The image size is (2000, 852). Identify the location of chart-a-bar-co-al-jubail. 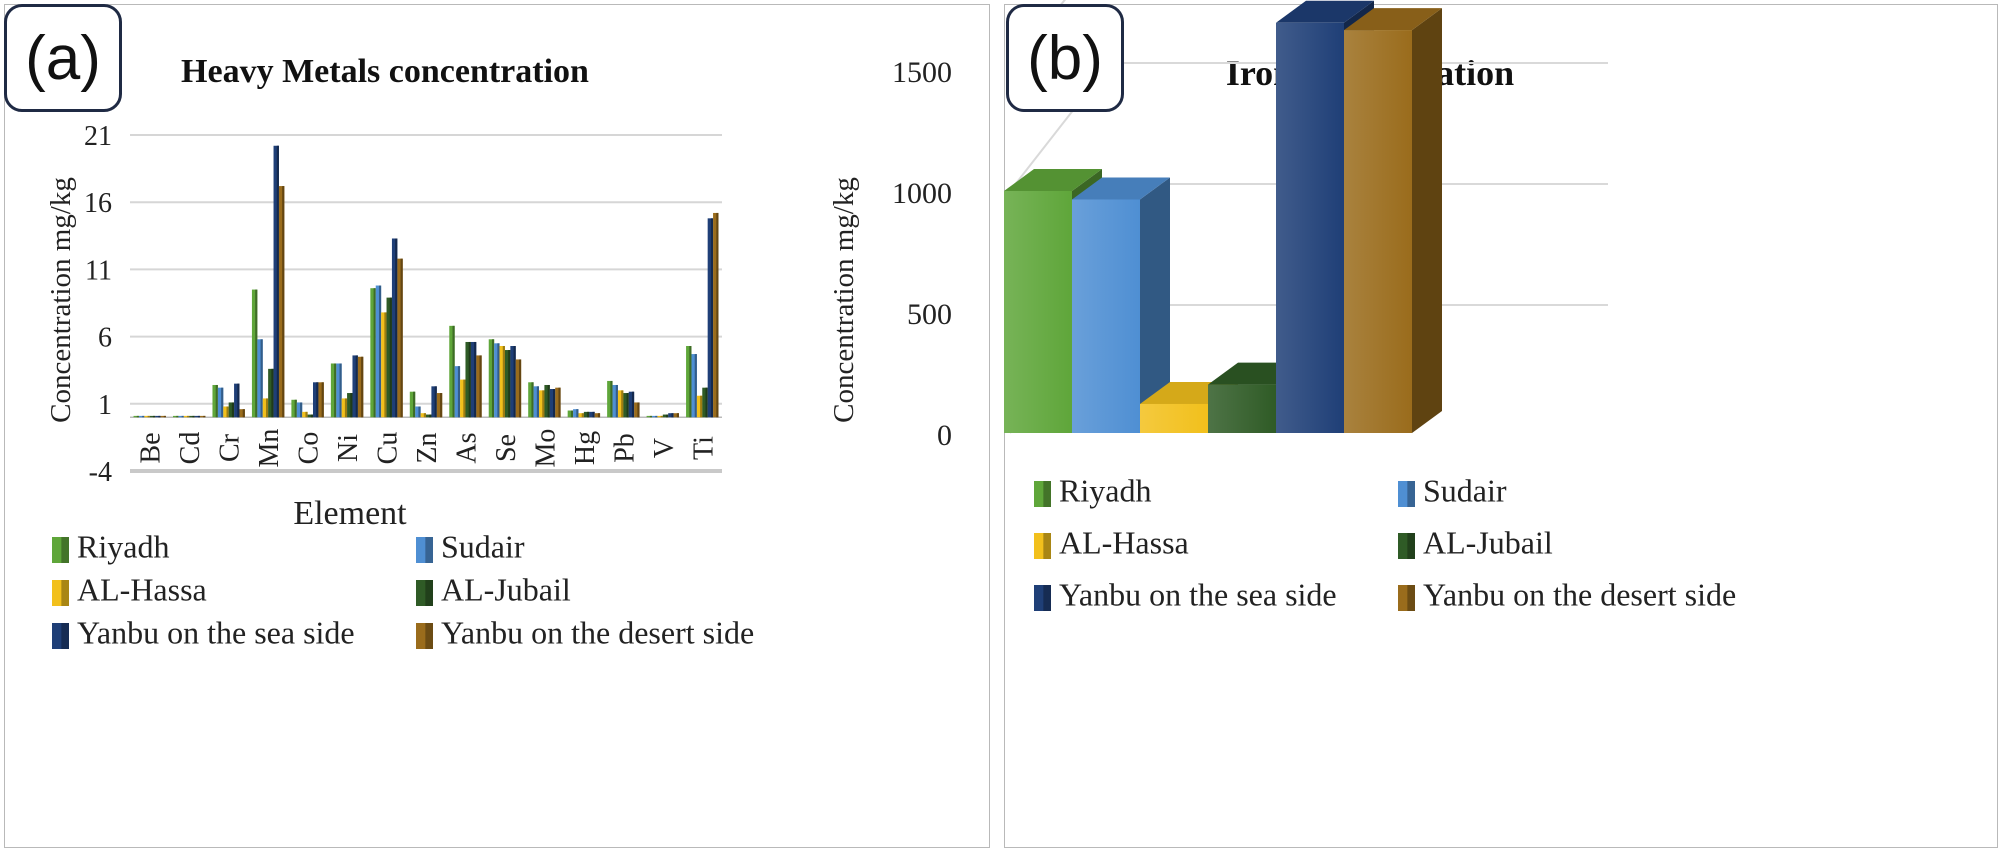
(310, 416).